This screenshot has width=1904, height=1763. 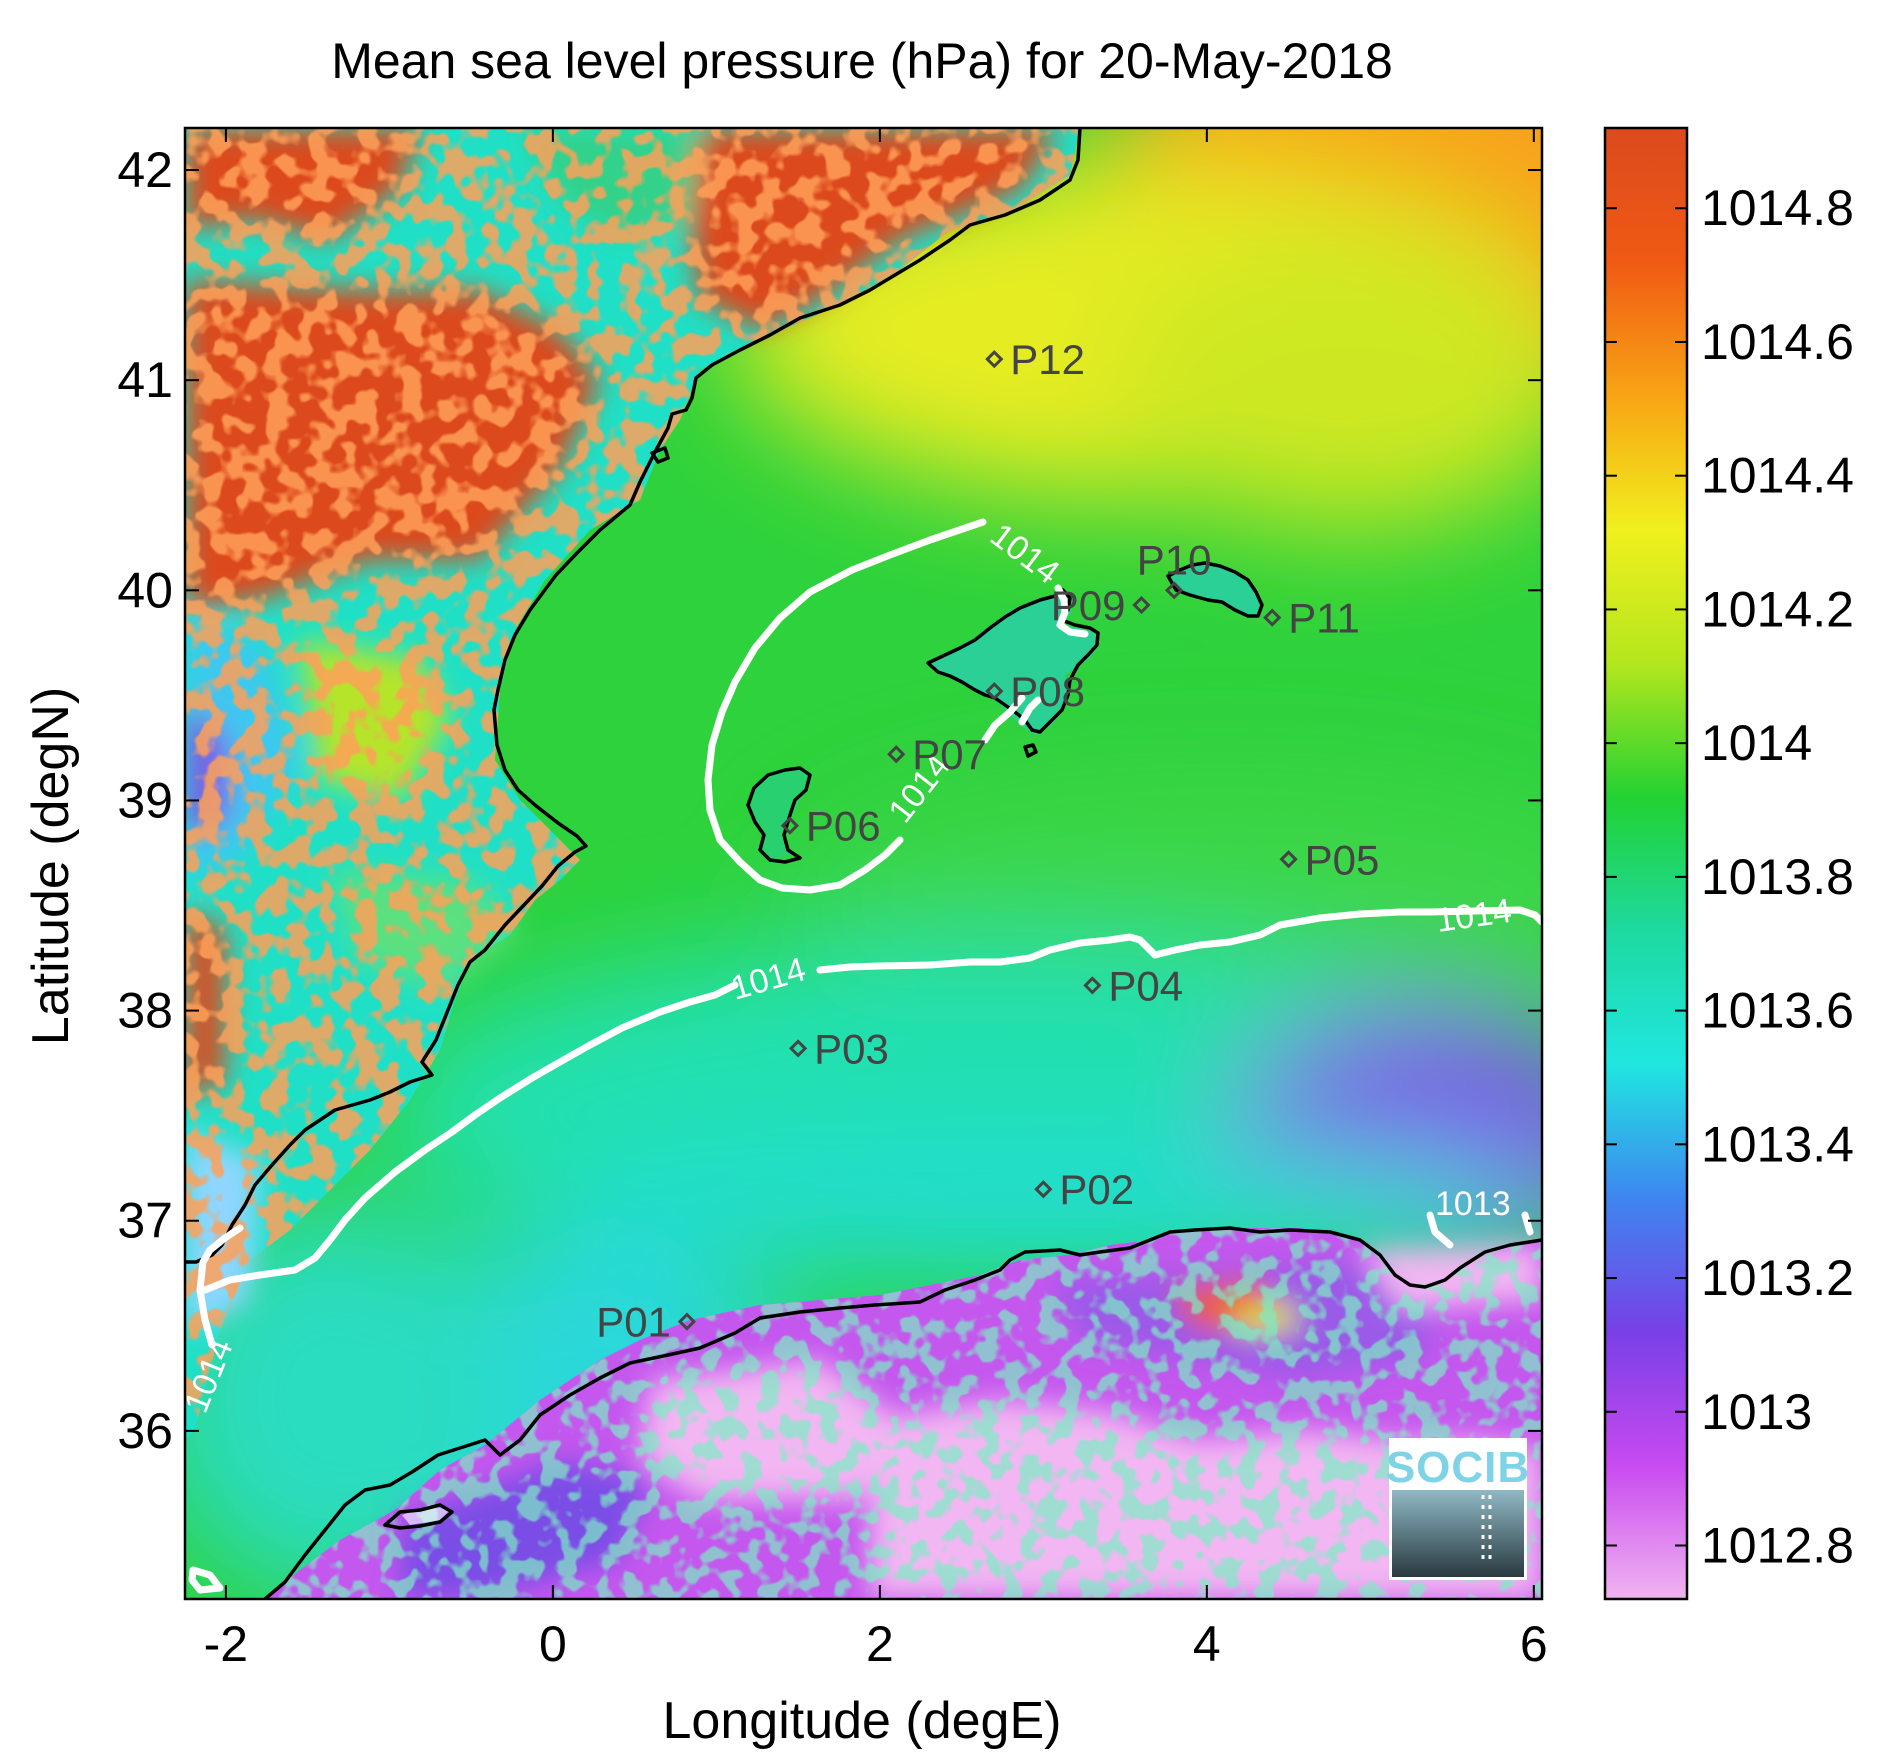 What do you see at coordinates (779, 815) in the screenshot?
I see `coast-ibiza` at bounding box center [779, 815].